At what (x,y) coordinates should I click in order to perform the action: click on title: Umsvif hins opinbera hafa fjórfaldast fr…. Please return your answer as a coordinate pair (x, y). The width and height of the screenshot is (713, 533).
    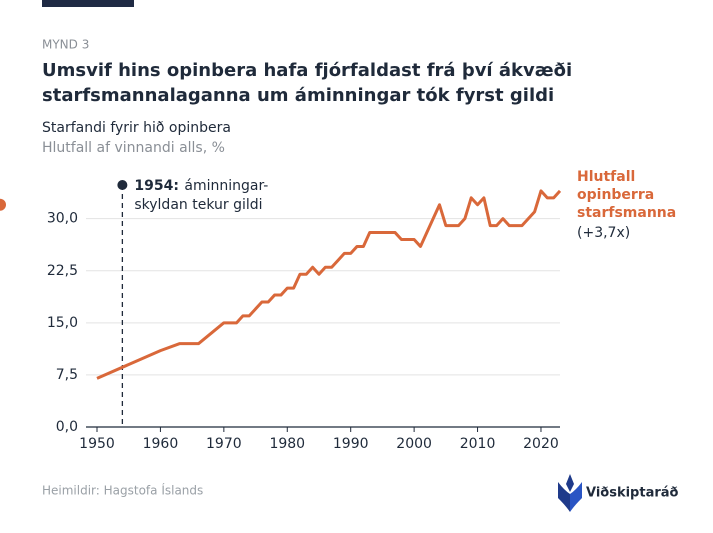
    Looking at the image, I should click on (307, 70).